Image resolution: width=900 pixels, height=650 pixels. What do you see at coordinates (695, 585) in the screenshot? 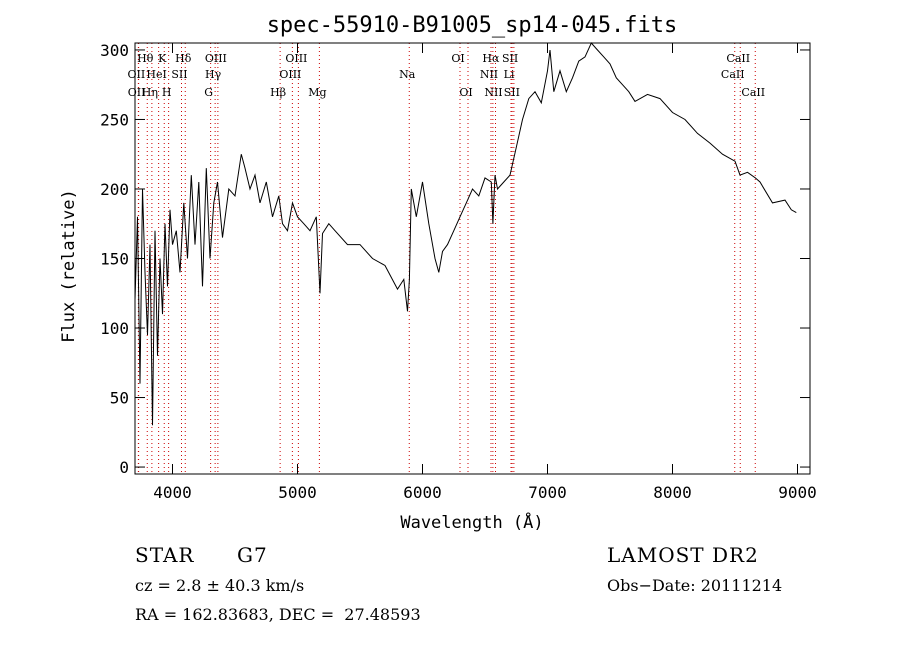
I see `observation-date: Obs−Date: 20111214` at bounding box center [695, 585].